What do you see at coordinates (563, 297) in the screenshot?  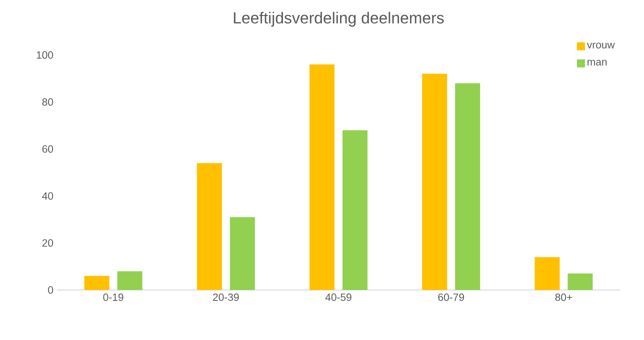 I see `x-tick-label: 80+` at bounding box center [563, 297].